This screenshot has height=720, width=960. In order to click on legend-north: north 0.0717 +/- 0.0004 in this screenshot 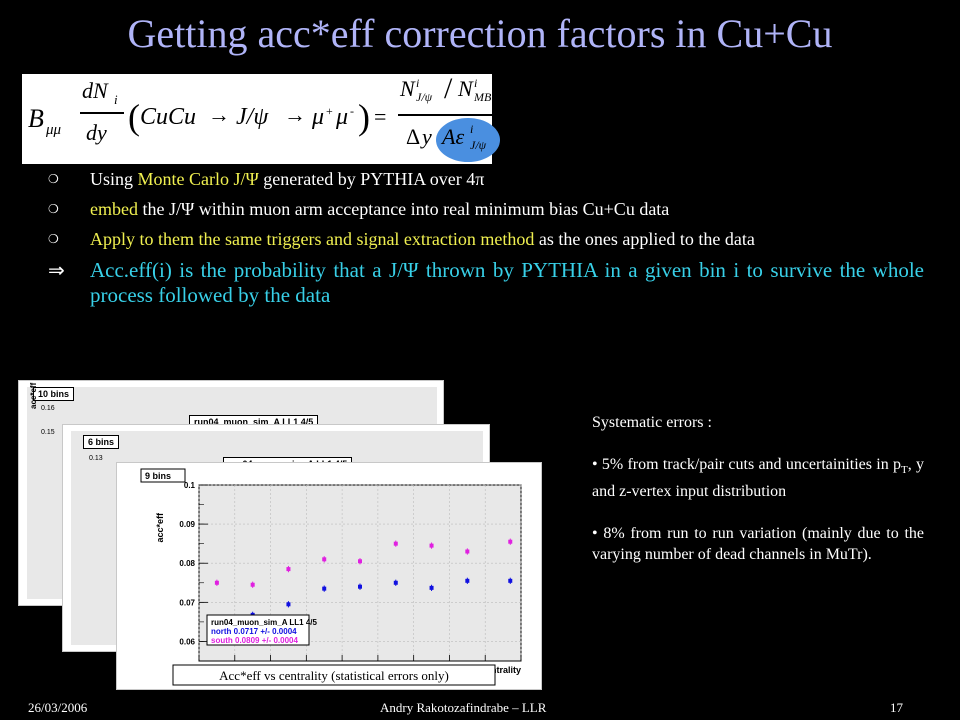, I will do `click(254, 631)`.